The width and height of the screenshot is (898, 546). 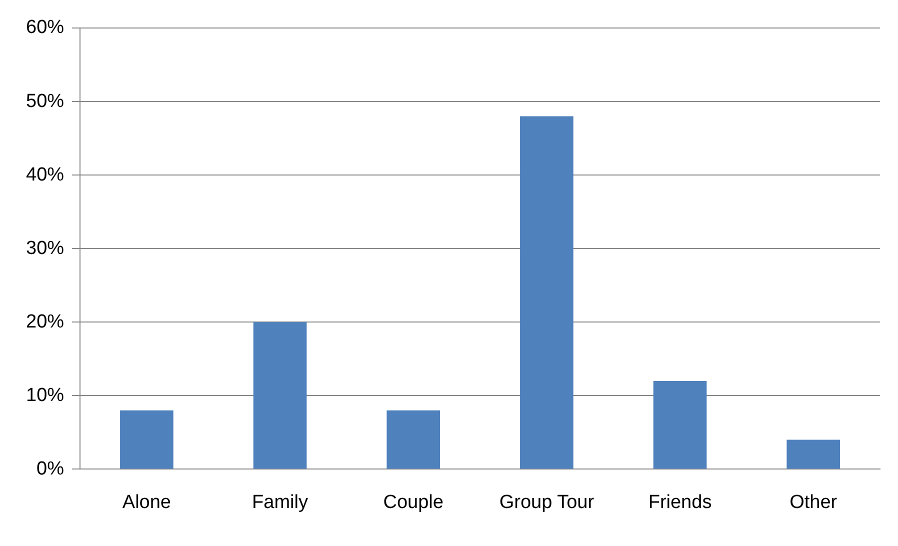 I want to click on x-tick-label: Couple, so click(x=413, y=502).